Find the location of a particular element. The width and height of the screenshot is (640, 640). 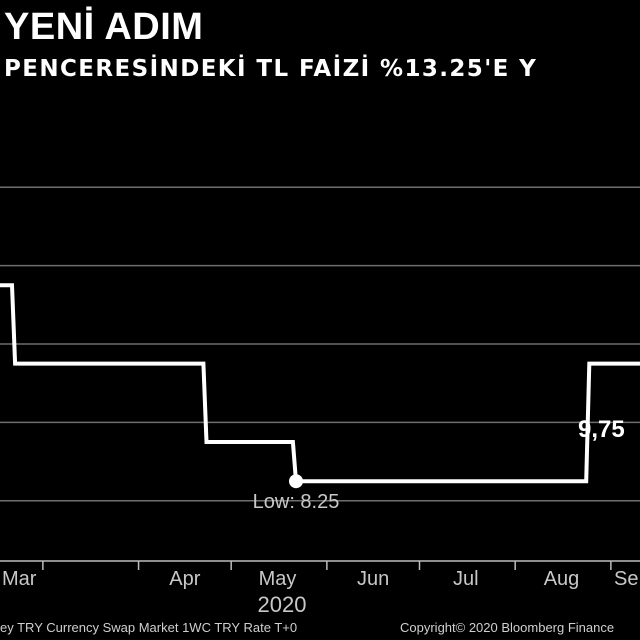

x-tick-label: Mar is located at coordinates (19, 579).